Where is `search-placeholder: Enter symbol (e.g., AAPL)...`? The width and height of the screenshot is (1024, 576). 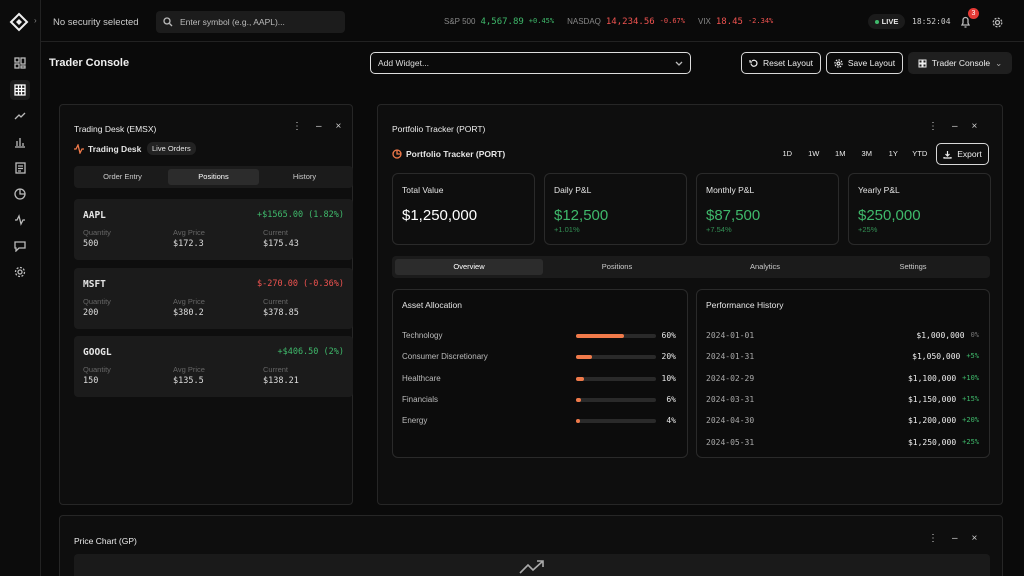 search-placeholder: Enter symbol (e.g., AAPL)... is located at coordinates (232, 22).